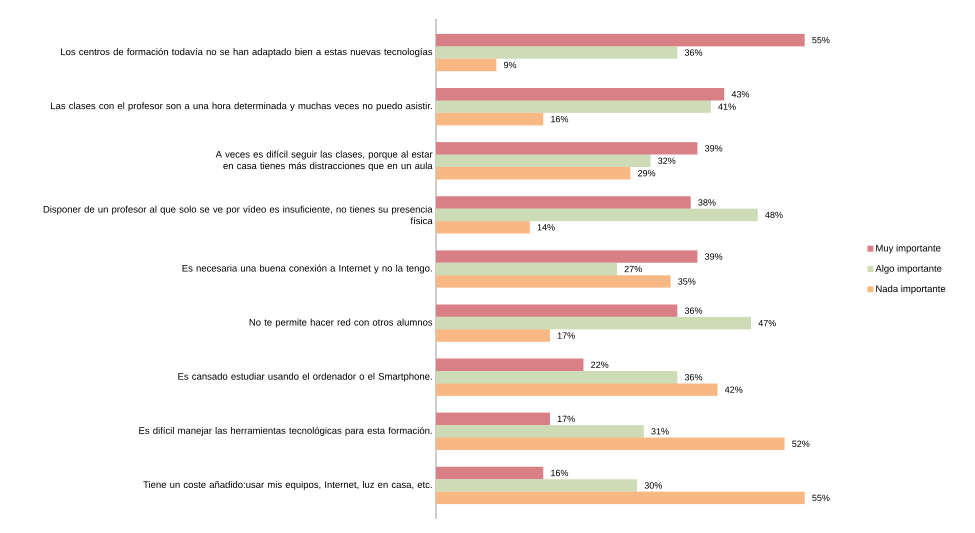  I want to click on data-label: 35%, so click(687, 281).